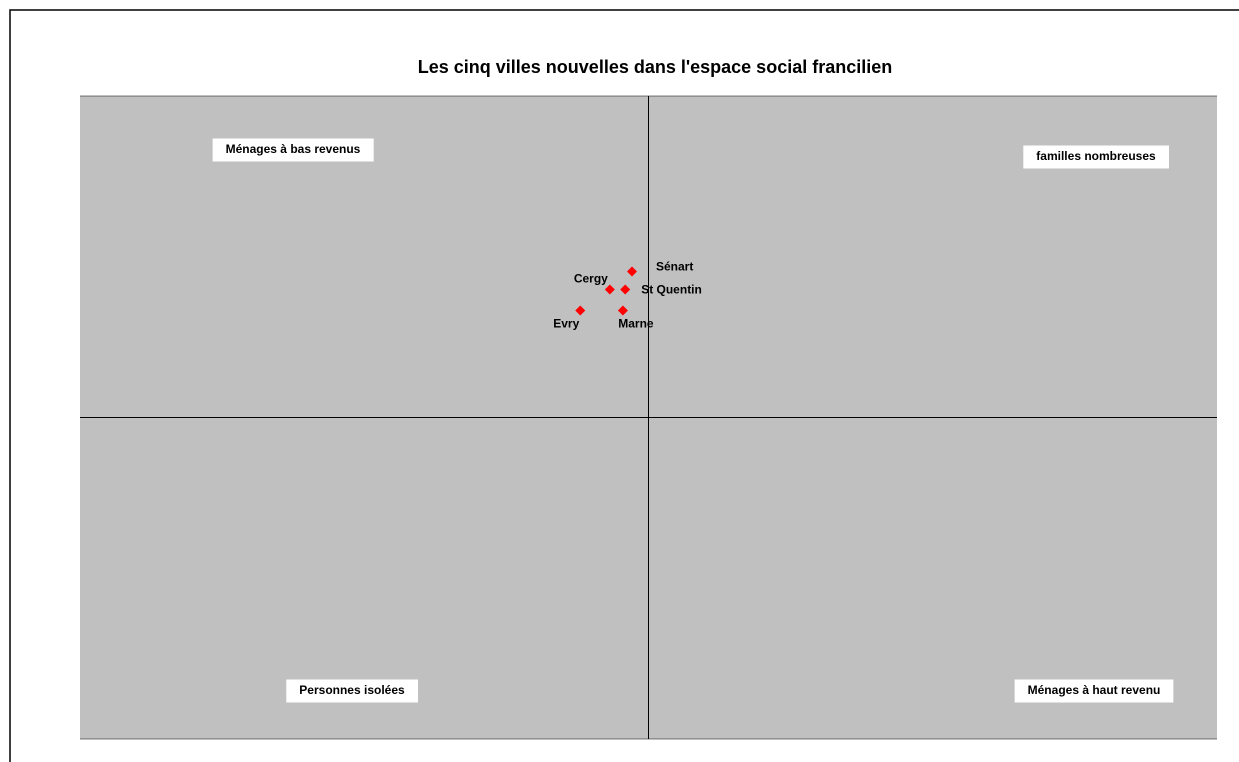  Describe the element at coordinates (636, 324) in the screenshot. I see `point-label: Marne` at that location.